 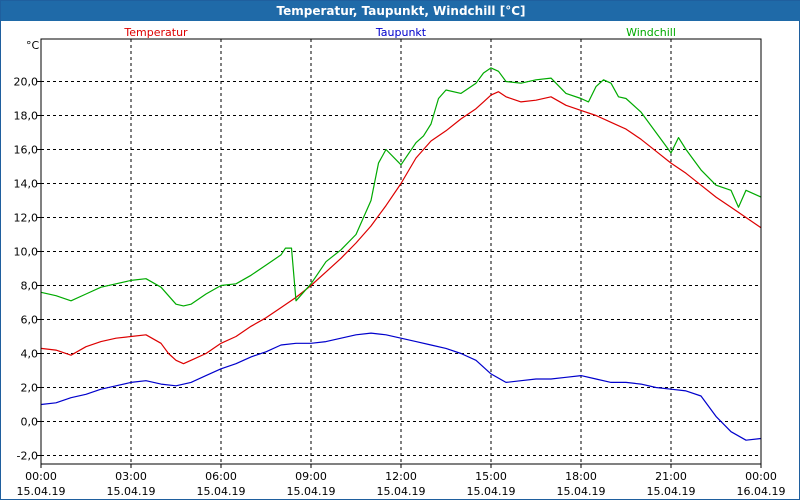 I want to click on y-tick-label: 20,0, so click(x=26, y=82).